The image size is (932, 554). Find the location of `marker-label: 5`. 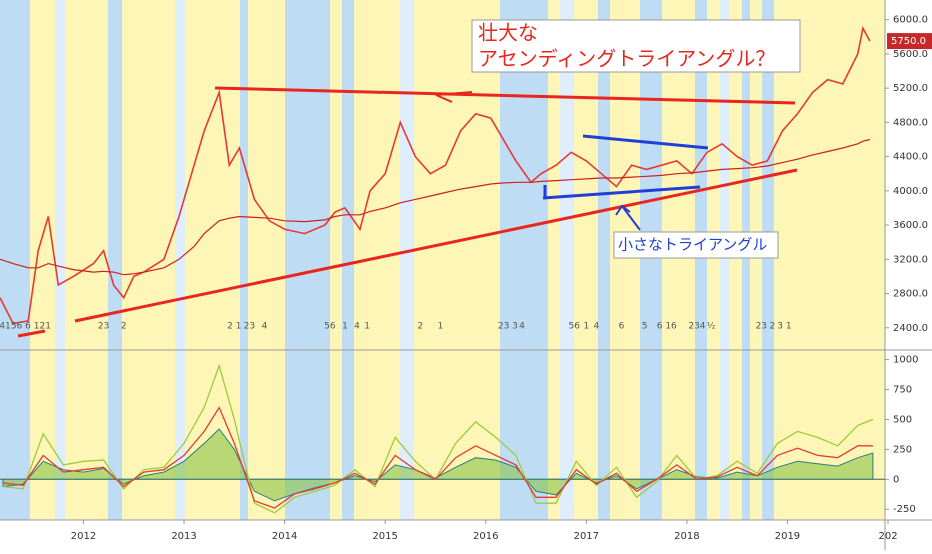

marker-label: 5 is located at coordinates (645, 327).